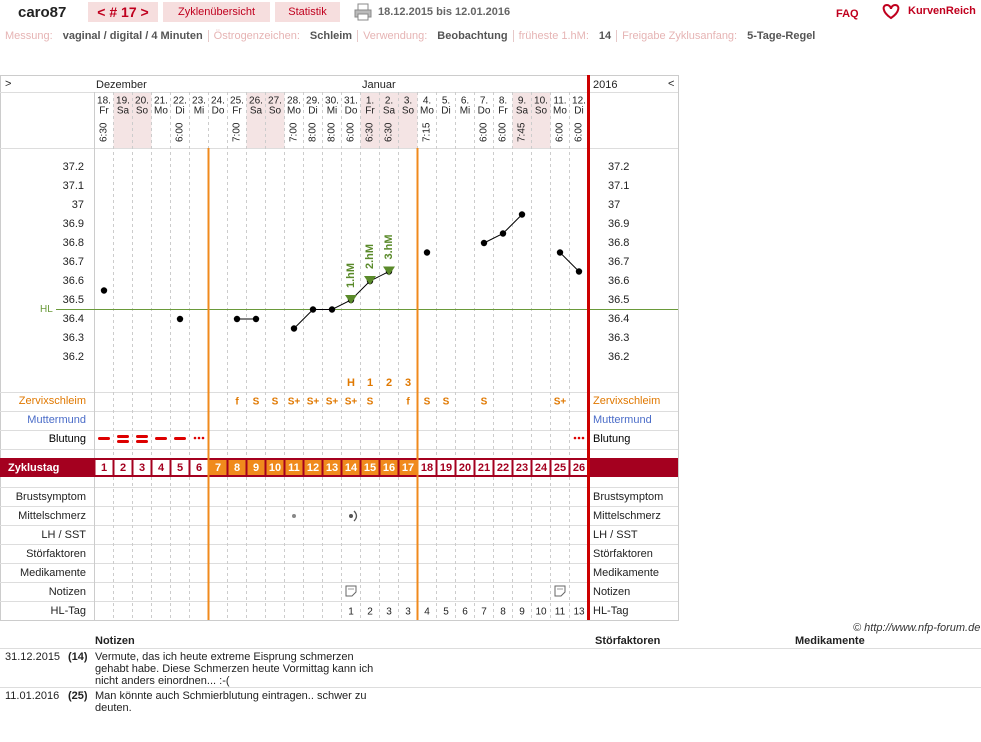 This screenshot has width=981, height=742. Describe the element at coordinates (465, 612) in the screenshot. I see `hl-day: 6` at that location.